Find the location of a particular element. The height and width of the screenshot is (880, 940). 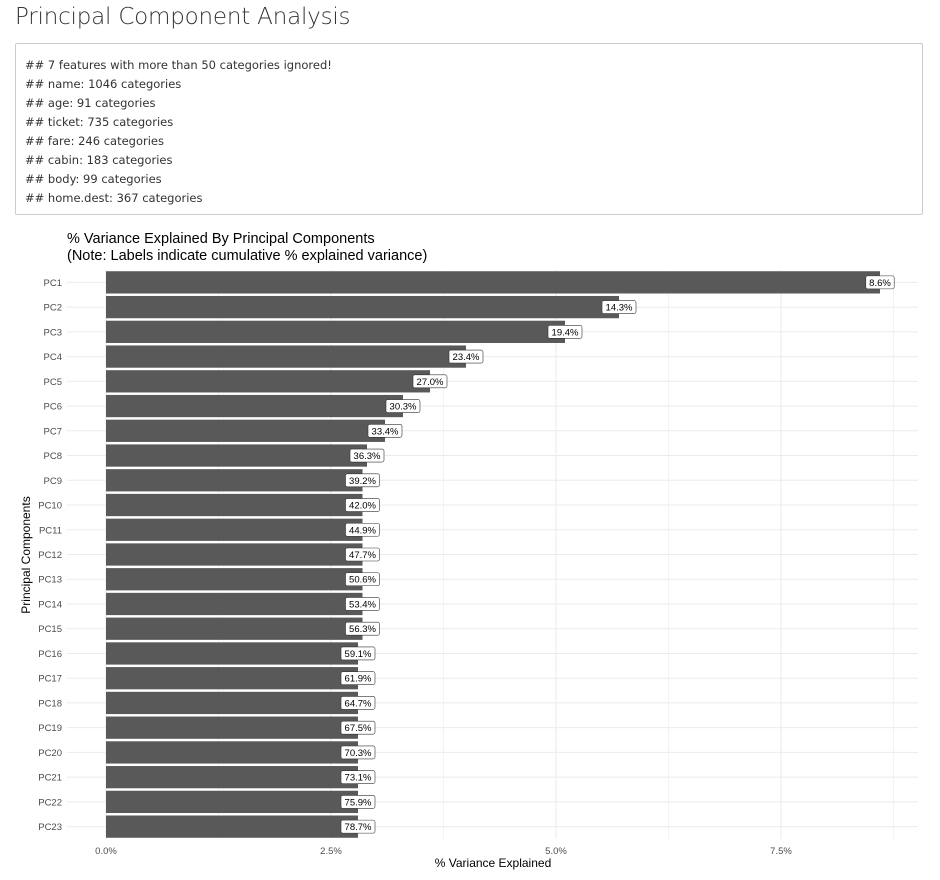

bar-pc22 is located at coordinates (232, 802).